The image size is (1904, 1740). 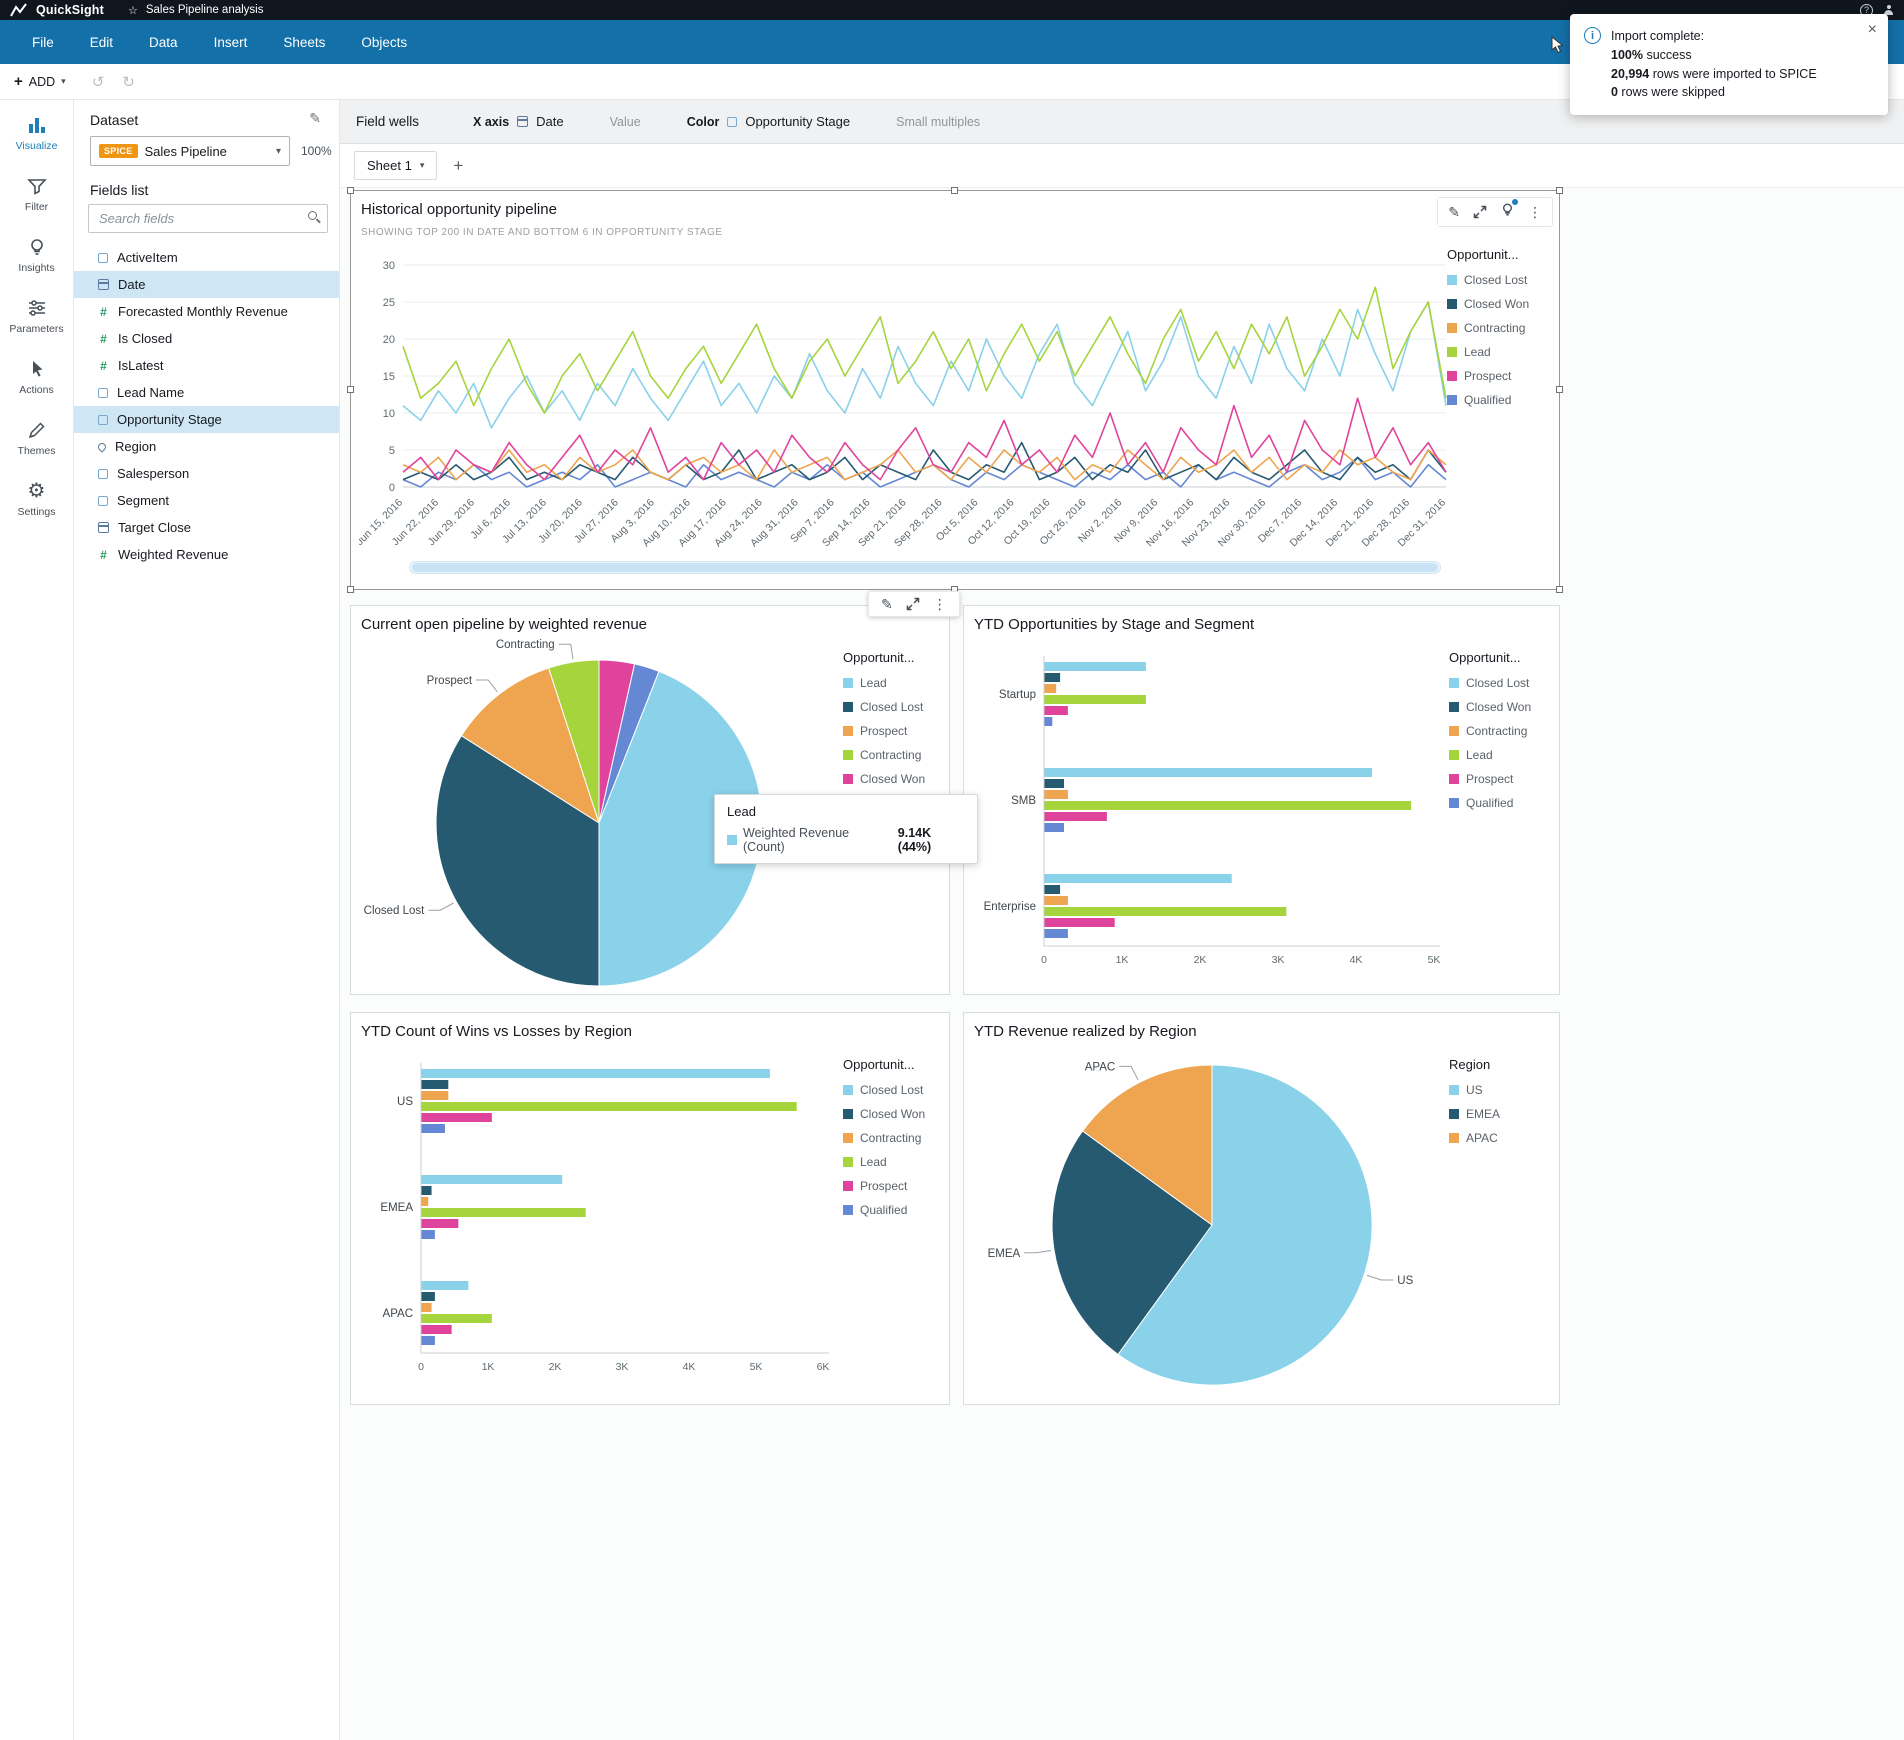 I want to click on rail-item-actions: Actions, so click(x=36, y=377).